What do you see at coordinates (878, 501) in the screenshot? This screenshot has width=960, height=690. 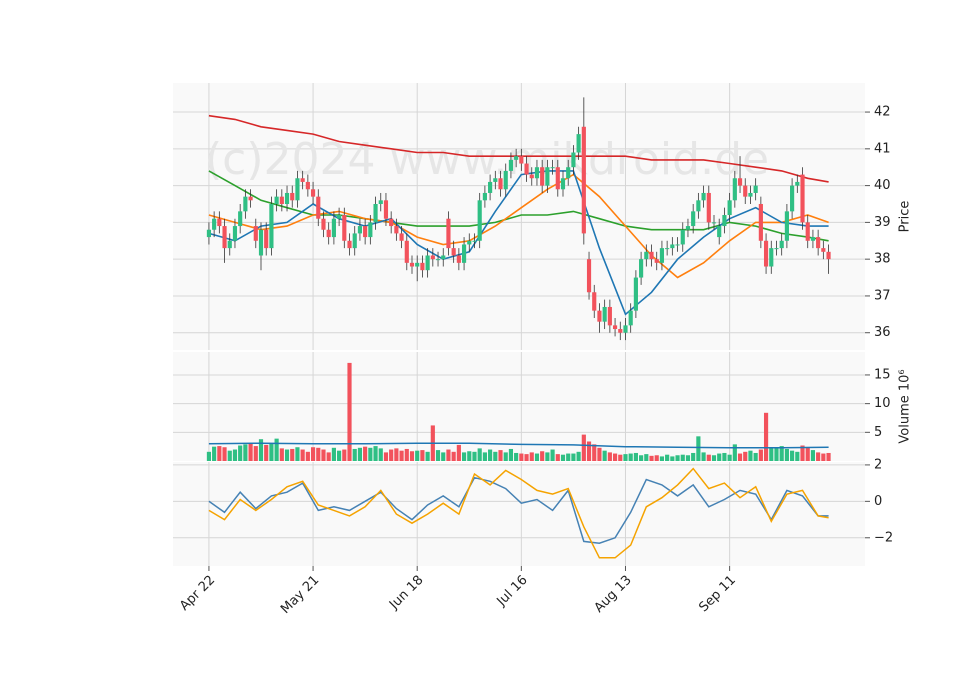 I see `y-tick-label: 0` at bounding box center [878, 501].